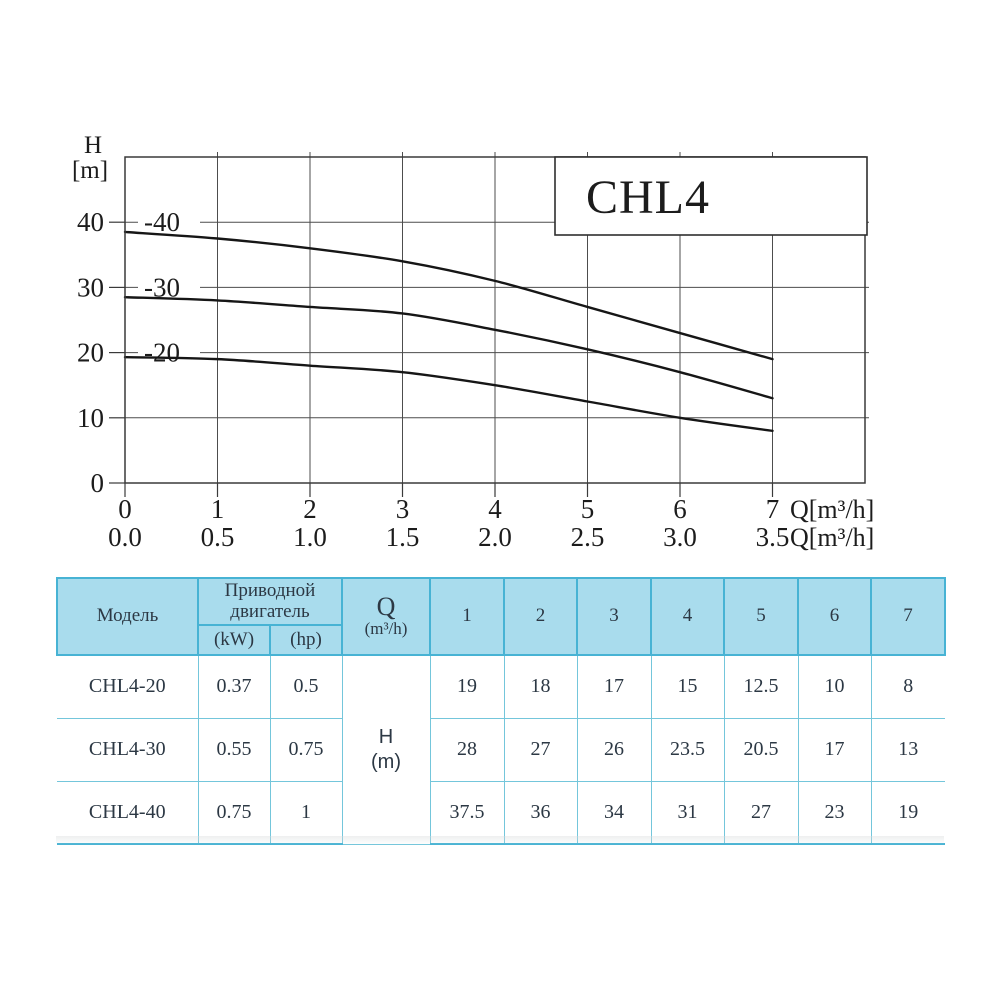 The width and height of the screenshot is (1000, 1000). I want to click on curve-label: -20, so click(162, 353).